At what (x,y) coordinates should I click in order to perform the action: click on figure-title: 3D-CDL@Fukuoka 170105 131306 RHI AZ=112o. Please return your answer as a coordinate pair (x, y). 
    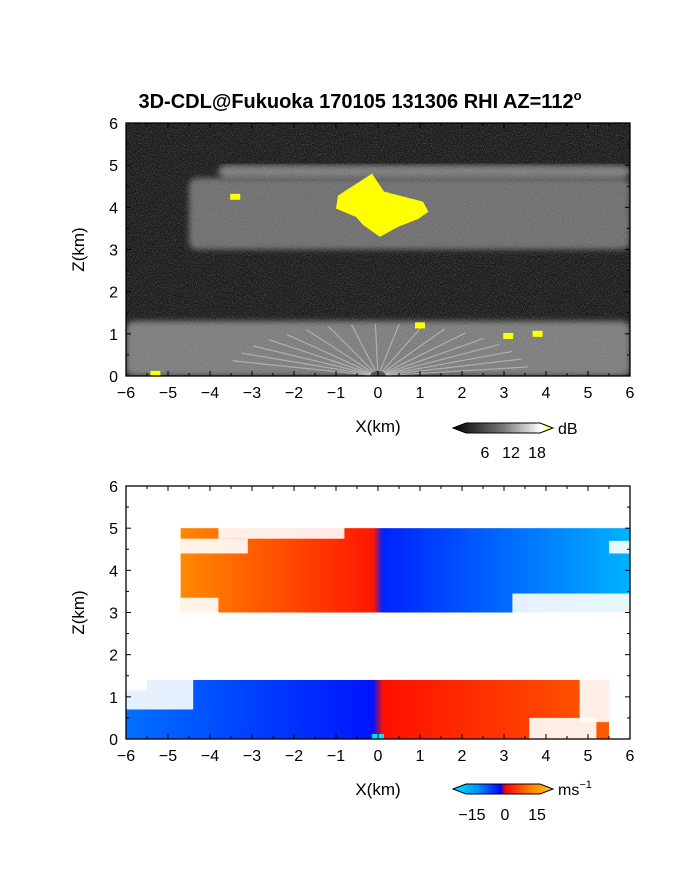
    Looking at the image, I should click on (359, 100).